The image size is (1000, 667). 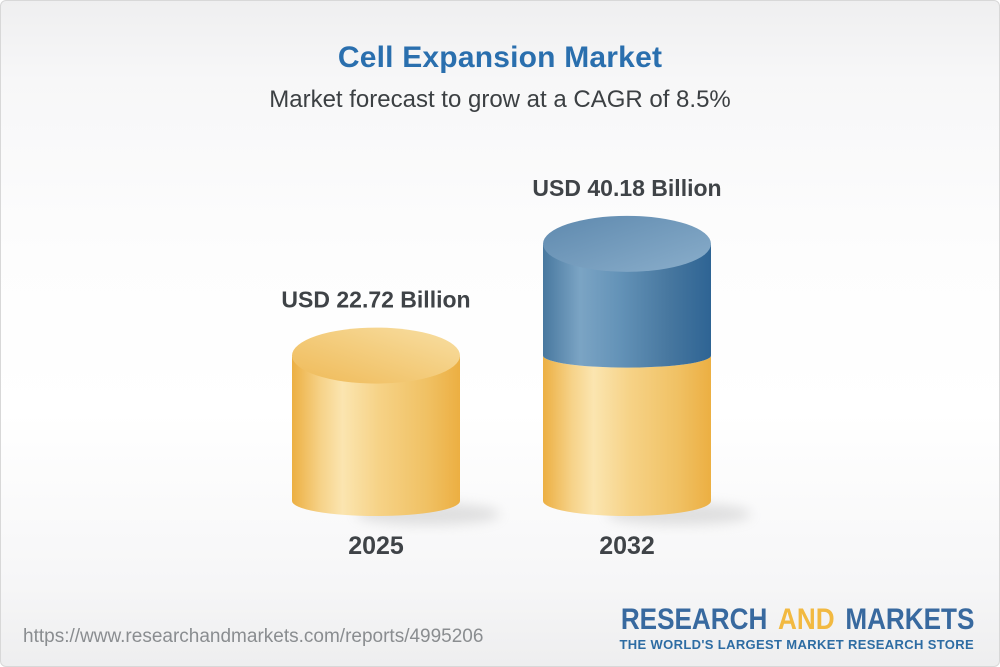 I want to click on bar-2025-cap, so click(x=376, y=355).